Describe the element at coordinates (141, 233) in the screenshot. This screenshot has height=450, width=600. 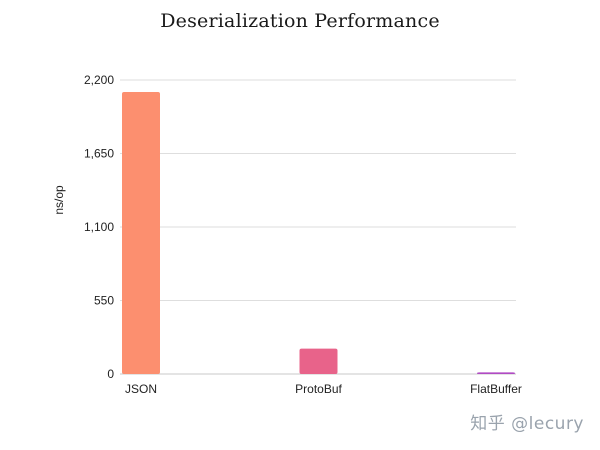
I see `bar-json` at that location.